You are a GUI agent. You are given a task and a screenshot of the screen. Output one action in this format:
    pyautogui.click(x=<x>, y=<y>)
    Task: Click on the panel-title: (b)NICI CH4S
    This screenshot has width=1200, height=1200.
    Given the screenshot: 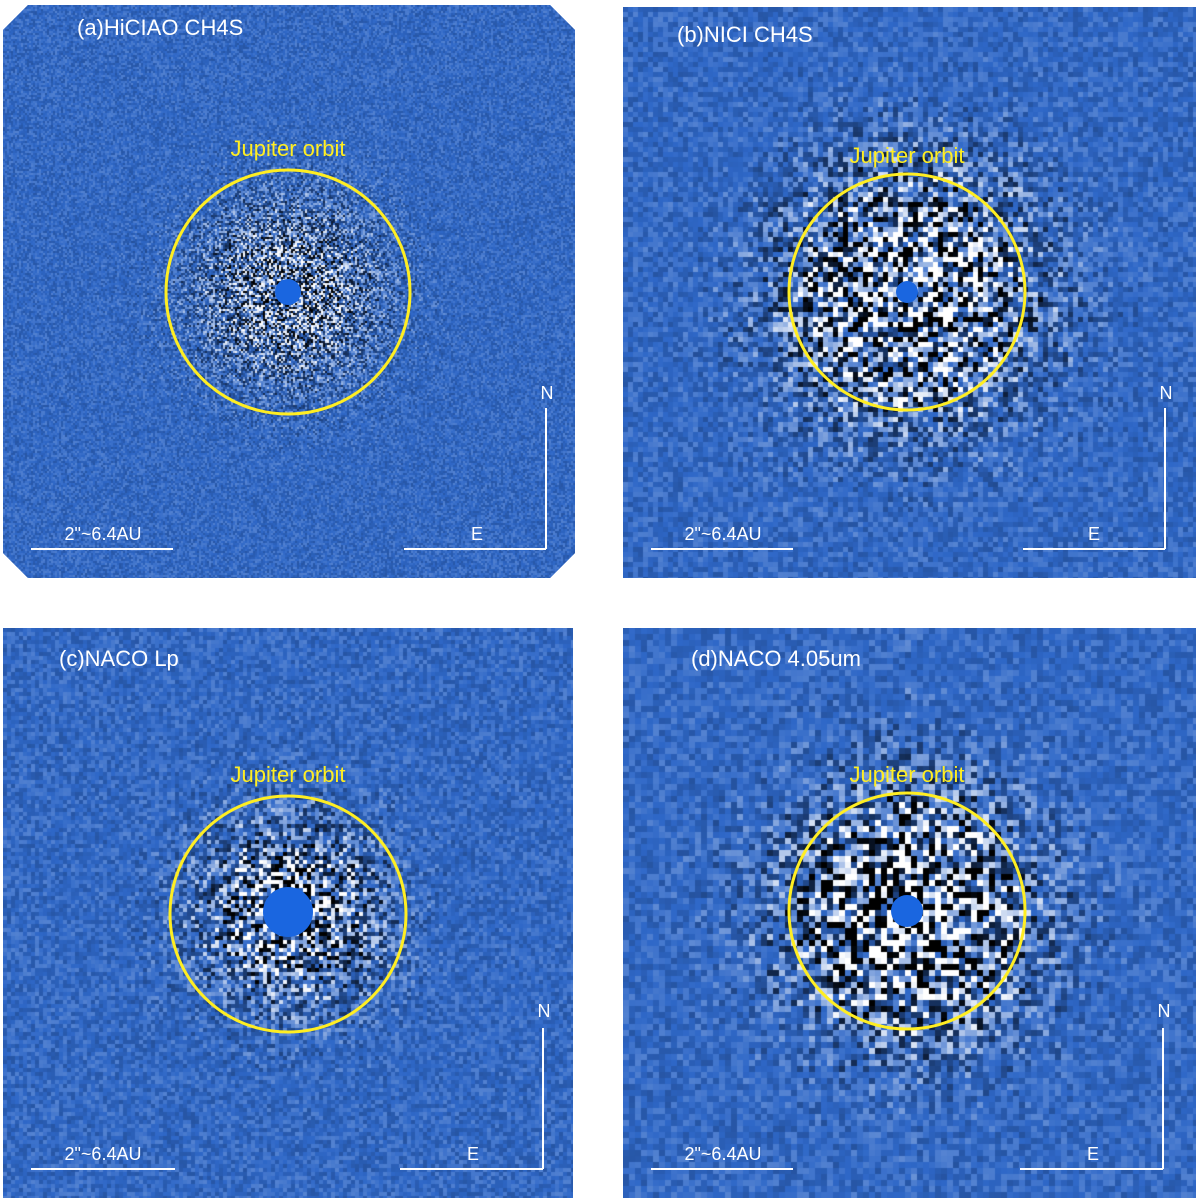 What is the action you would take?
    pyautogui.click(x=745, y=34)
    